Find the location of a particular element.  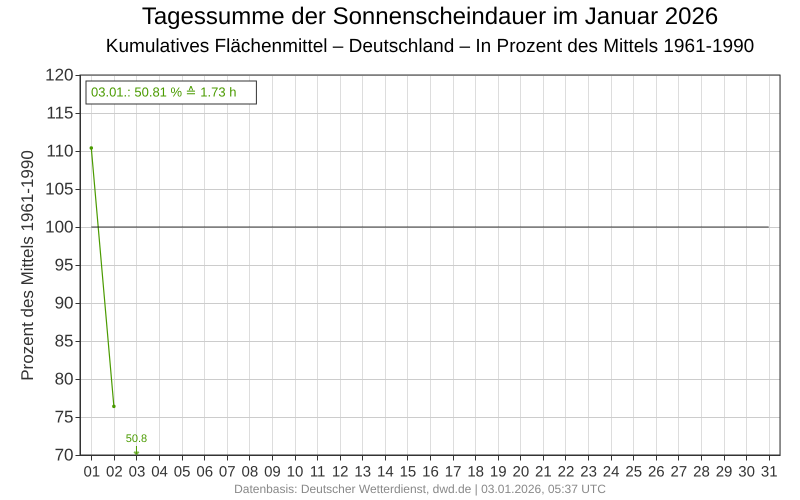

y-tick-label: 105 is located at coordinates (59, 189).